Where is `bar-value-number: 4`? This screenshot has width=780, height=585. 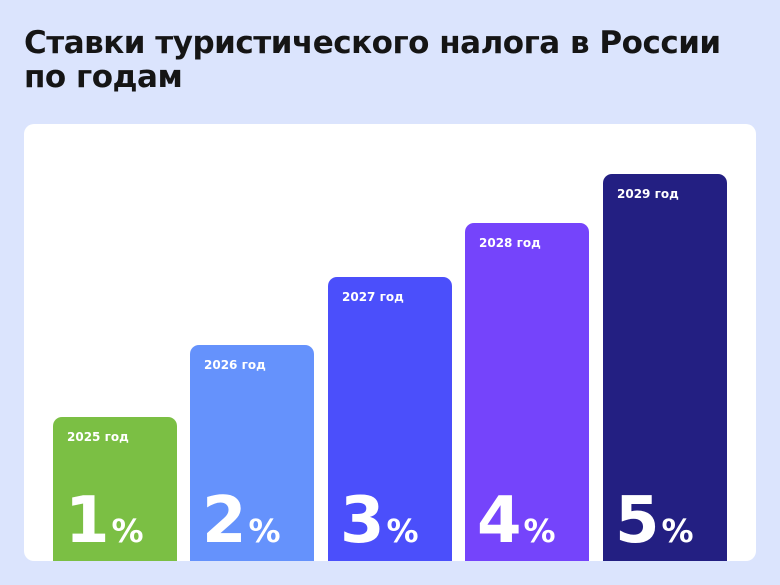 bar-value-number: 4 is located at coordinates (499, 521).